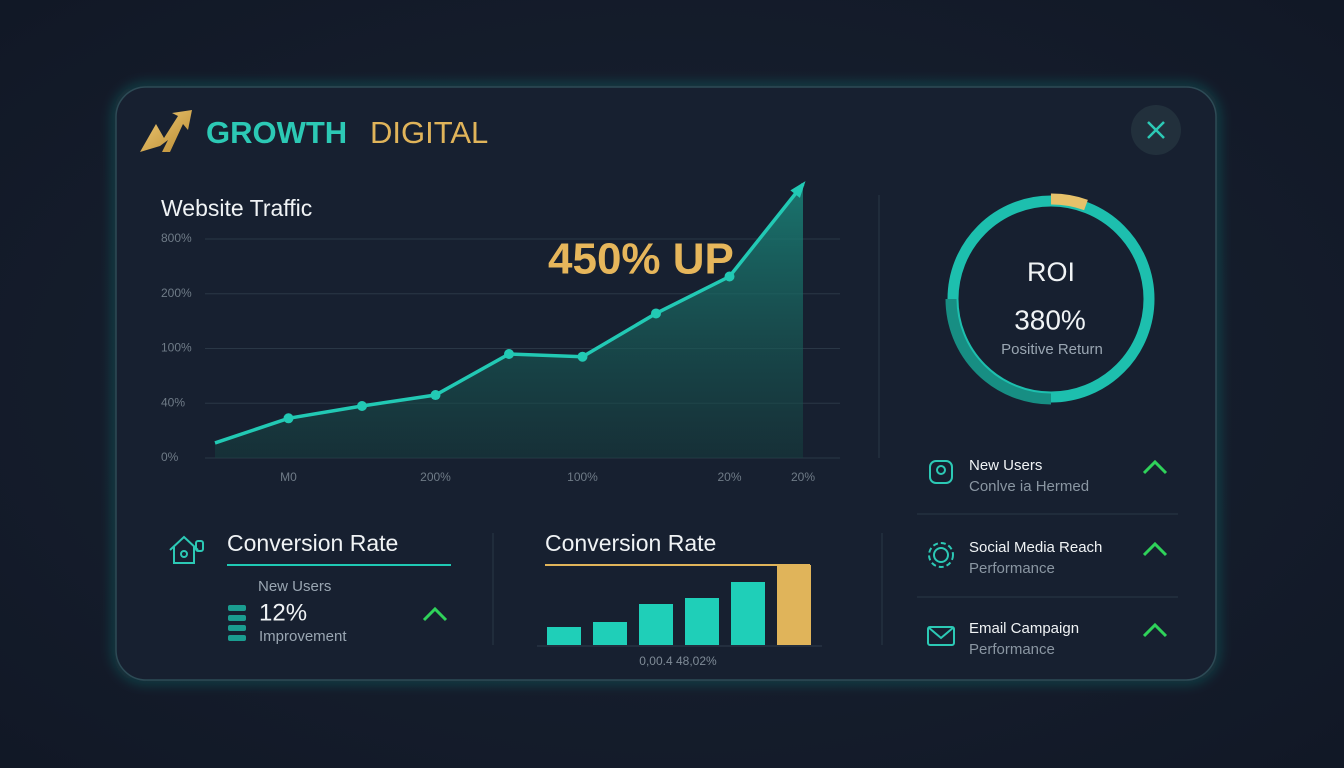  What do you see at coordinates (294, 586) in the screenshot?
I see `metric-label: New Users` at bounding box center [294, 586].